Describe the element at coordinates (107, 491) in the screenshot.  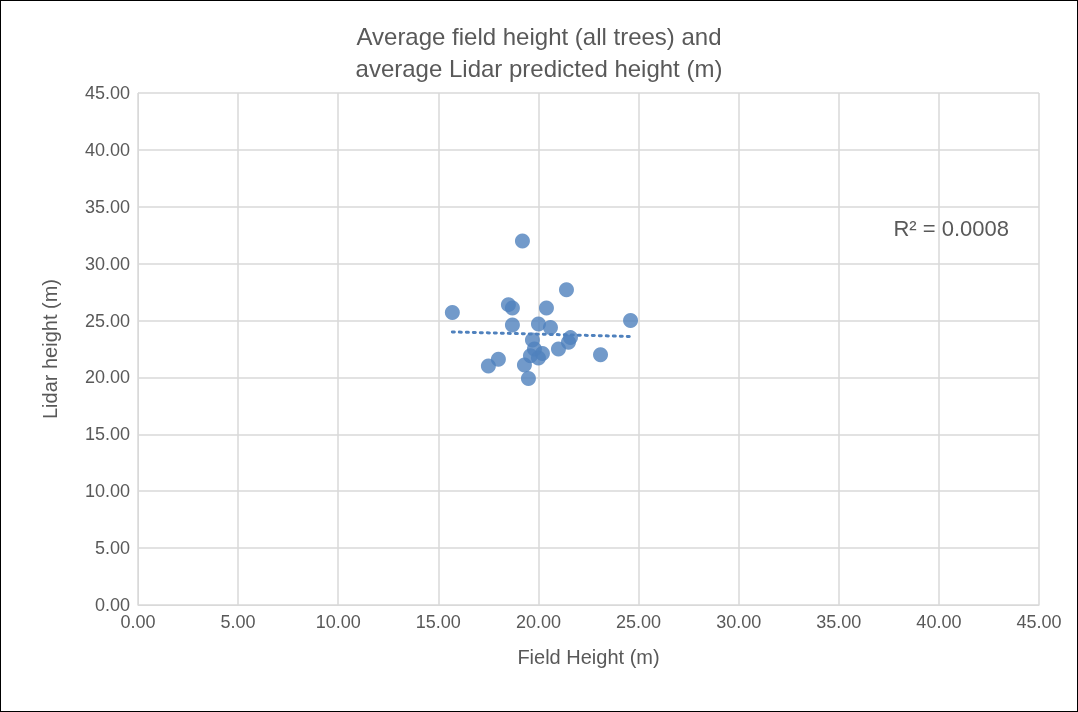
I see `y-tick-label: 10.00` at that location.